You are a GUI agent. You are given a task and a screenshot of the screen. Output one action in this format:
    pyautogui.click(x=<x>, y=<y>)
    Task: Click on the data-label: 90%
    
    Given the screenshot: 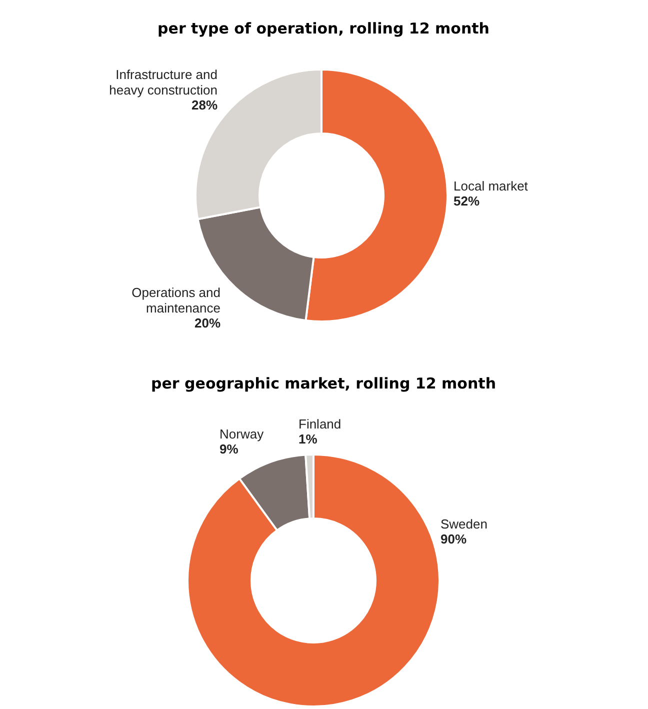 What is the action you would take?
    pyautogui.click(x=453, y=539)
    